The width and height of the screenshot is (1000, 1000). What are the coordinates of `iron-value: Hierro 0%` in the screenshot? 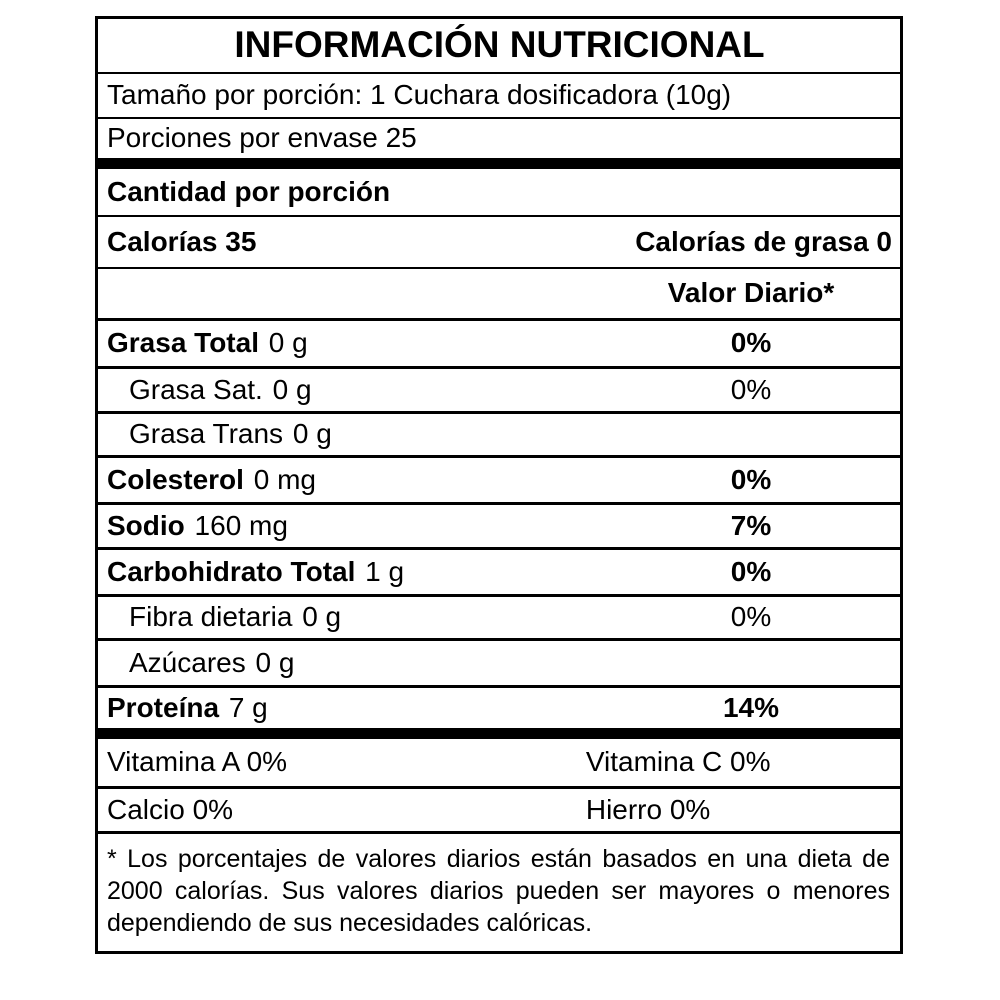 It's located at (648, 809).